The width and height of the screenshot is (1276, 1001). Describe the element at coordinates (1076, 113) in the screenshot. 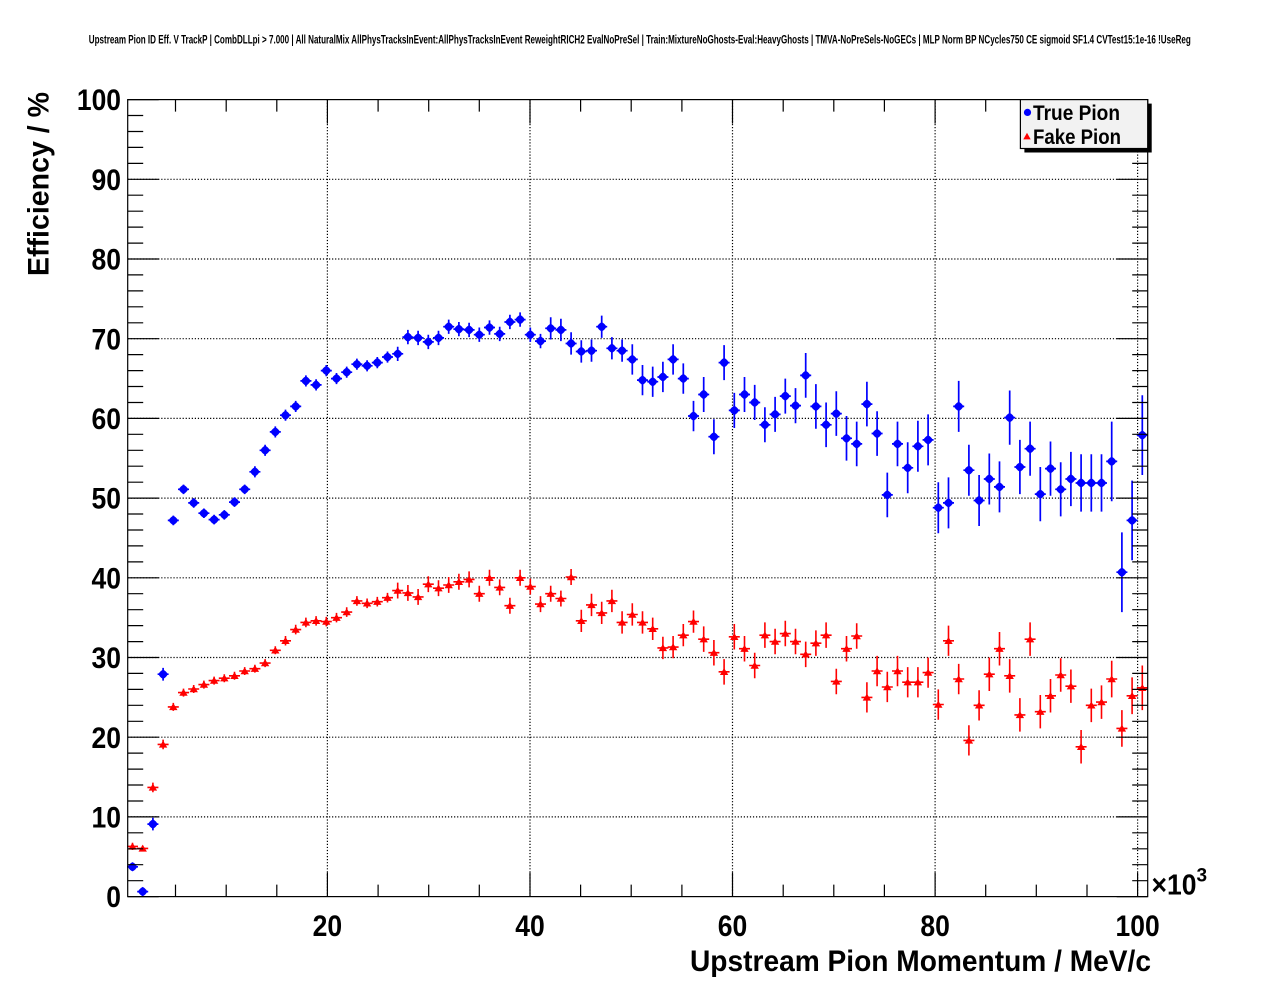

I see `svg-text: True Pion` at that location.